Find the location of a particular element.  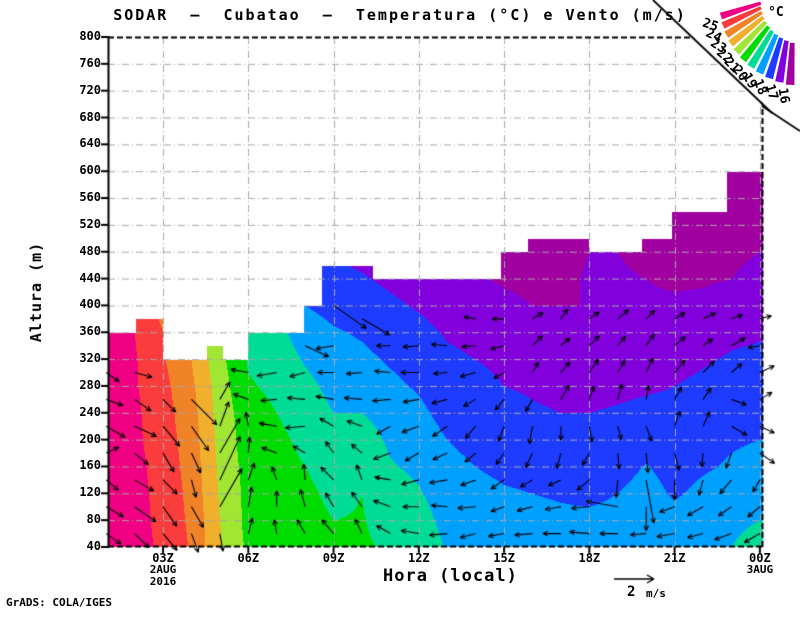

x-date-label: 2AUG is located at coordinates (163, 569).